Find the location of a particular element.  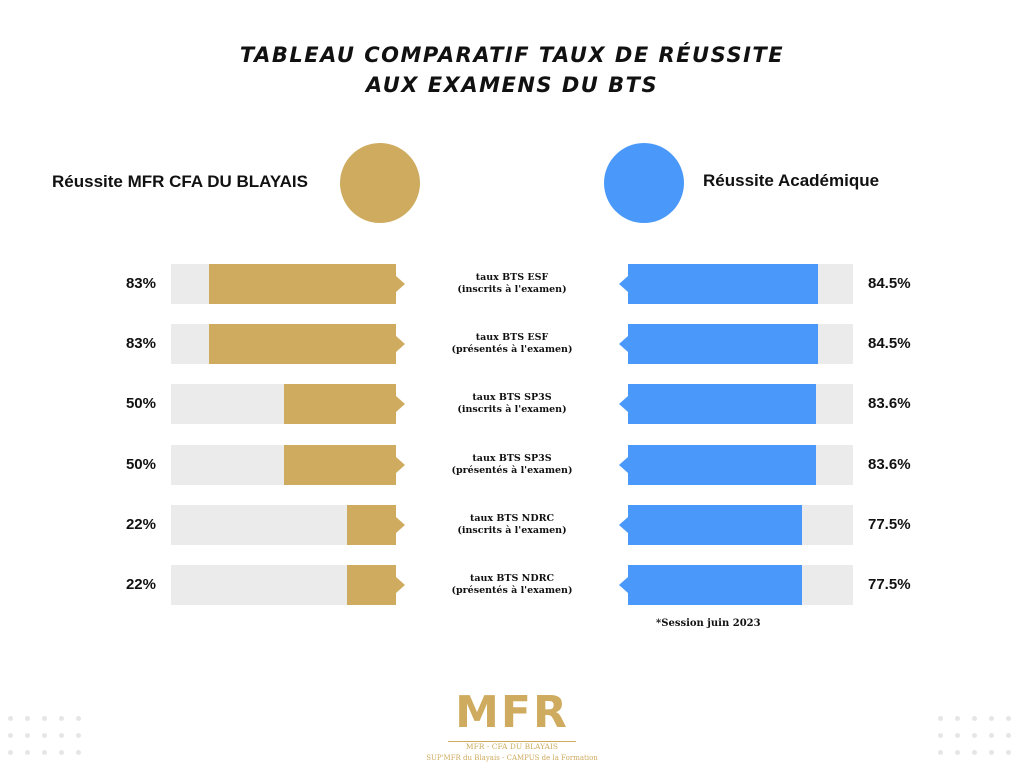

category-label: taux BTS ESF (inscrits à l'examen) is located at coordinates (512, 284).